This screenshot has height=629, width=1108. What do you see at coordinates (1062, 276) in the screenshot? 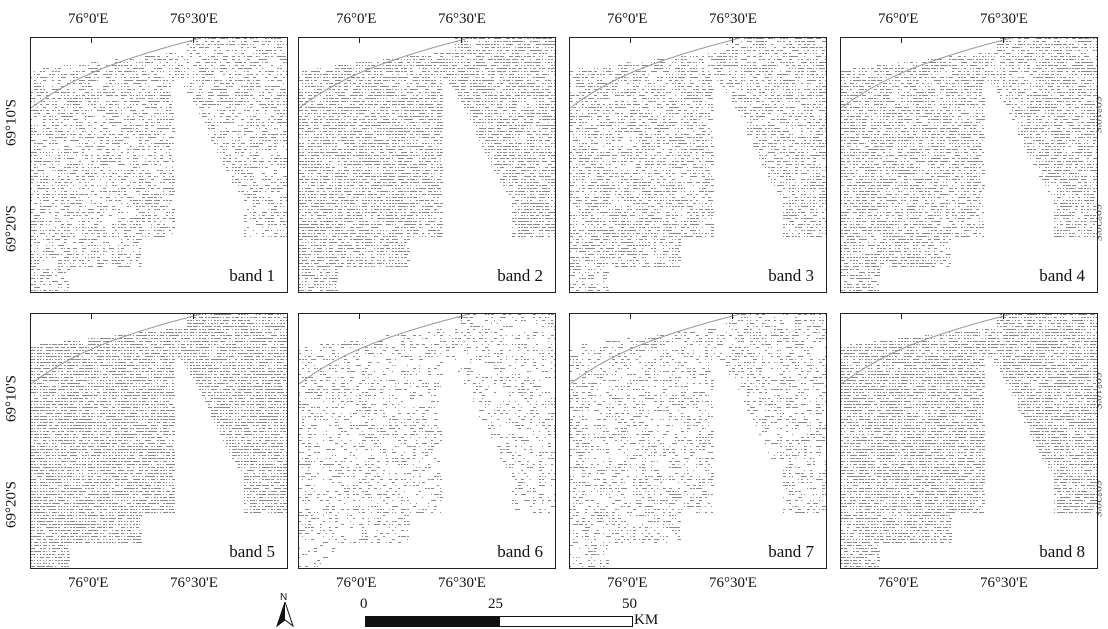
I see `band-label: band 4` at bounding box center [1062, 276].